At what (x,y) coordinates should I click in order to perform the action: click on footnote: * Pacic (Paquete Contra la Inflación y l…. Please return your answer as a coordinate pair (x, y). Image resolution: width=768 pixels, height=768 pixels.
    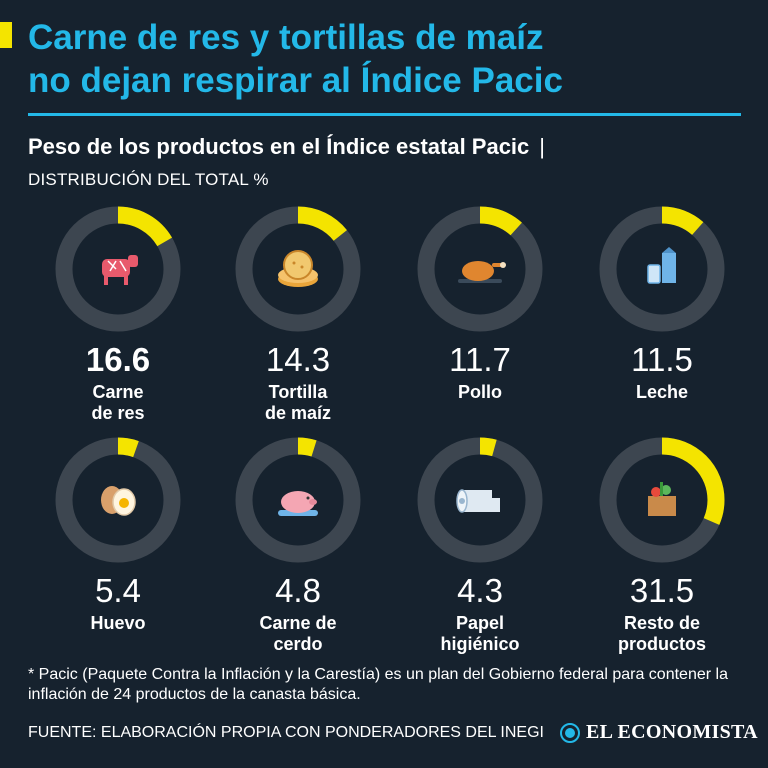
    Looking at the image, I should click on (378, 684).